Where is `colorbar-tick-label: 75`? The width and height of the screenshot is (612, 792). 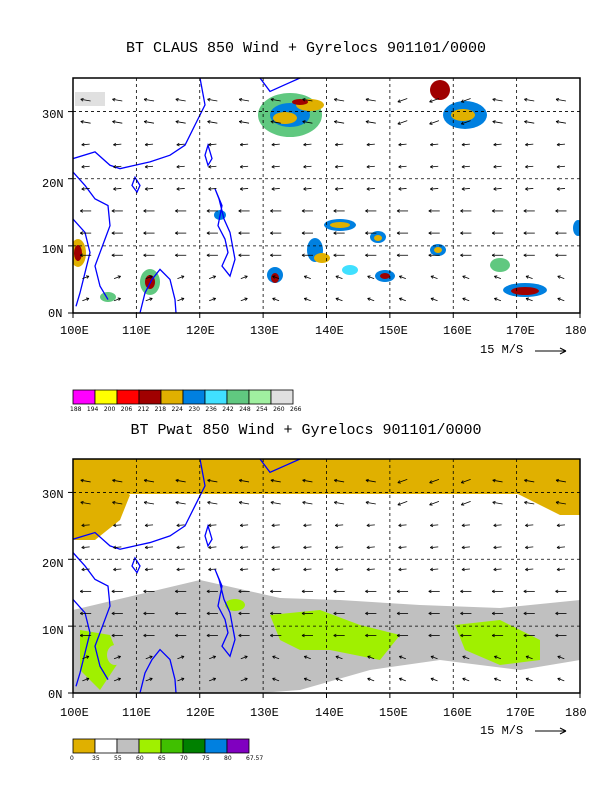 colorbar-tick-label: 75 is located at coordinates (206, 758).